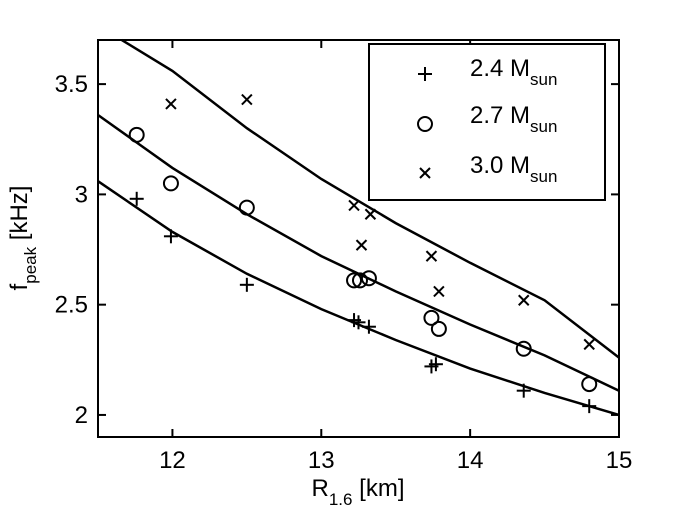  I want to click on x-axis-label: R1.6 [km], so click(358, 492).